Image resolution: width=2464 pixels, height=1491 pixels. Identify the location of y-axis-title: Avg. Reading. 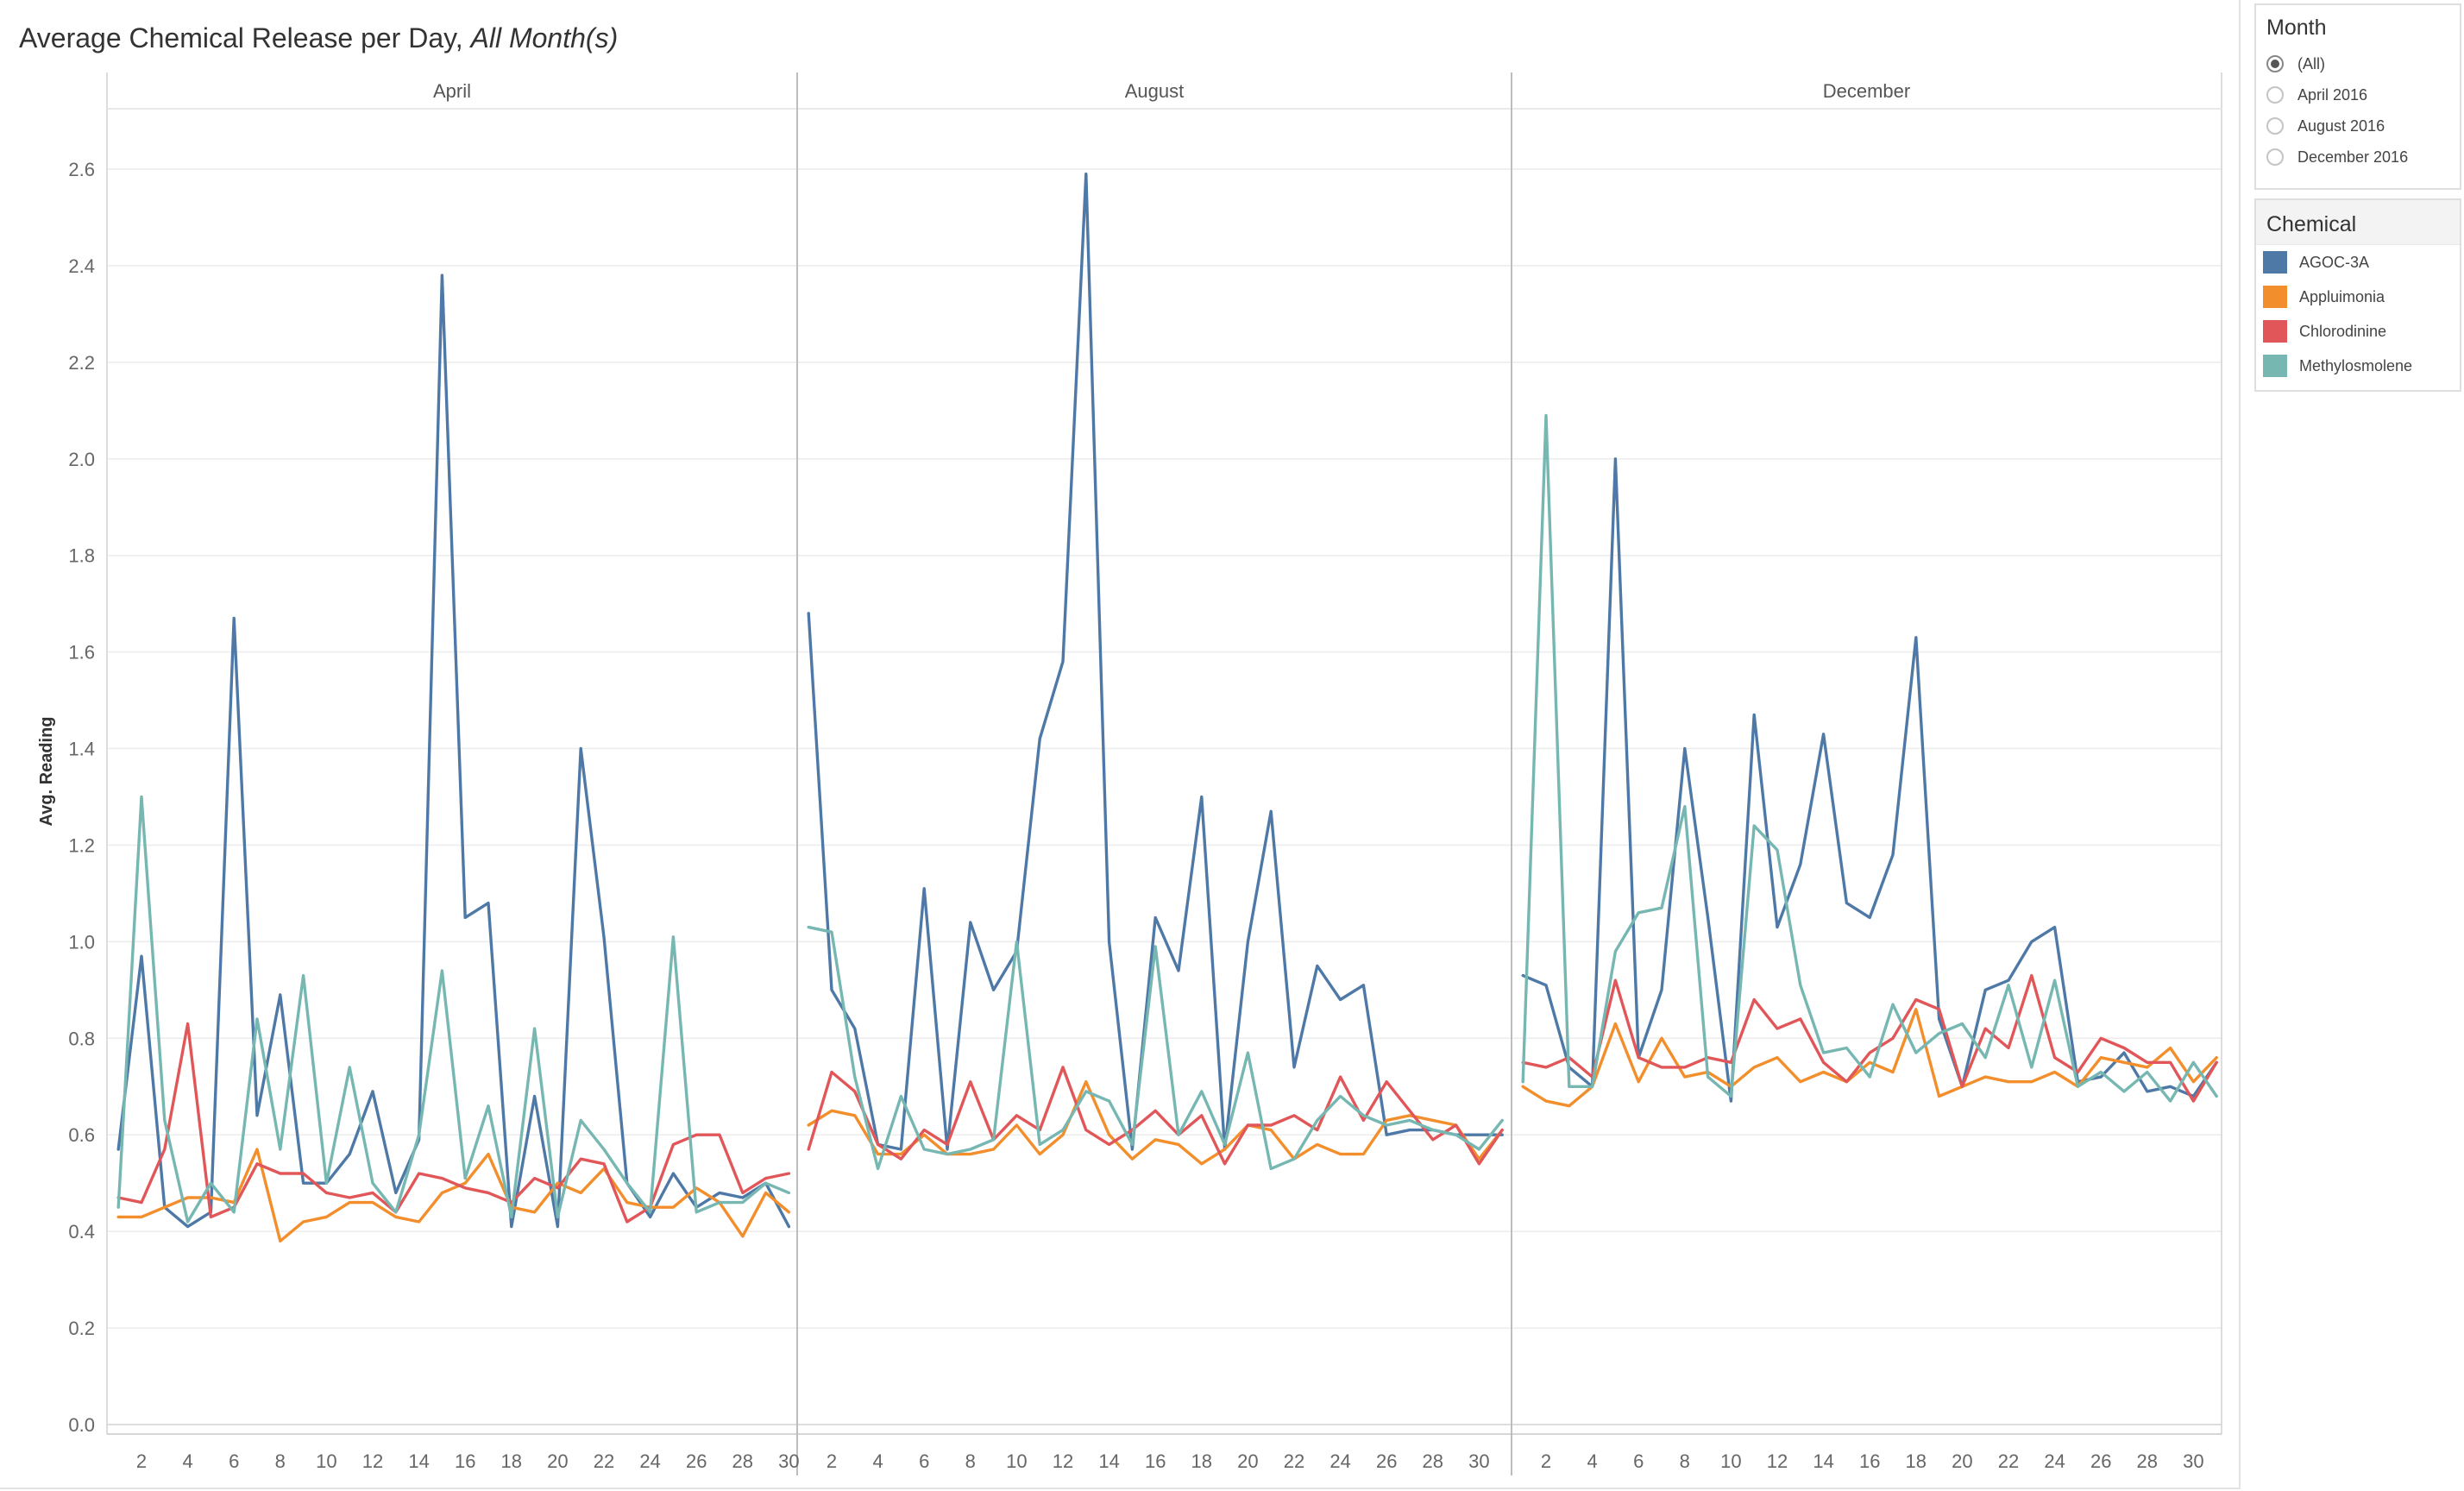
(46, 771).